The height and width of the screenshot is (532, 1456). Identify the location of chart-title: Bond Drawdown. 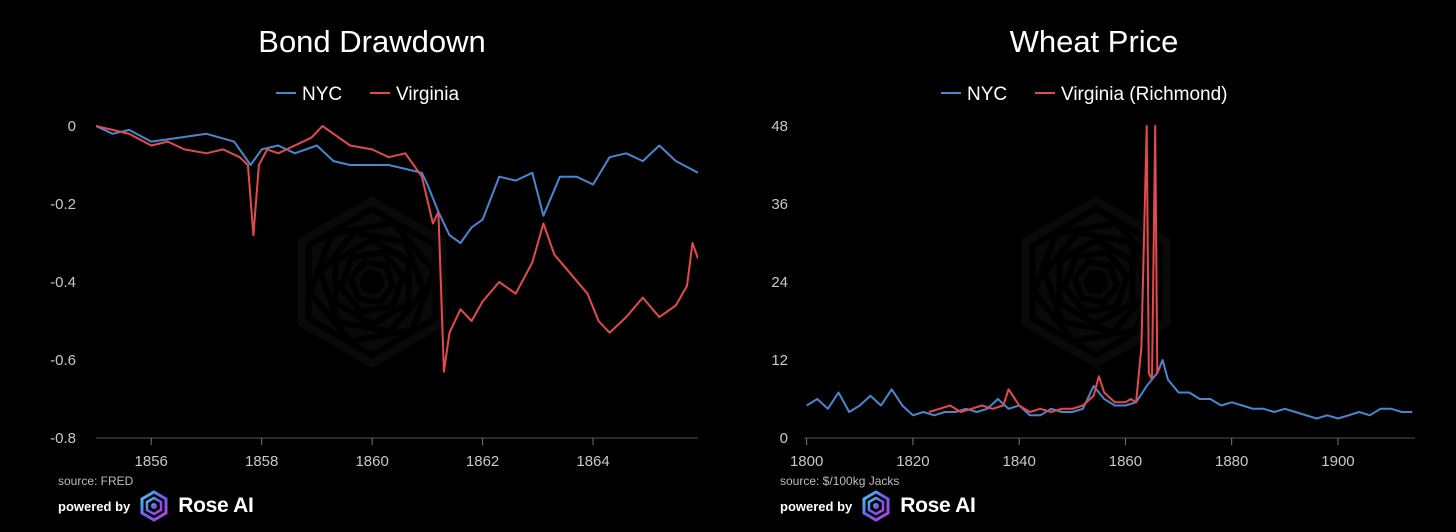
(371, 41).